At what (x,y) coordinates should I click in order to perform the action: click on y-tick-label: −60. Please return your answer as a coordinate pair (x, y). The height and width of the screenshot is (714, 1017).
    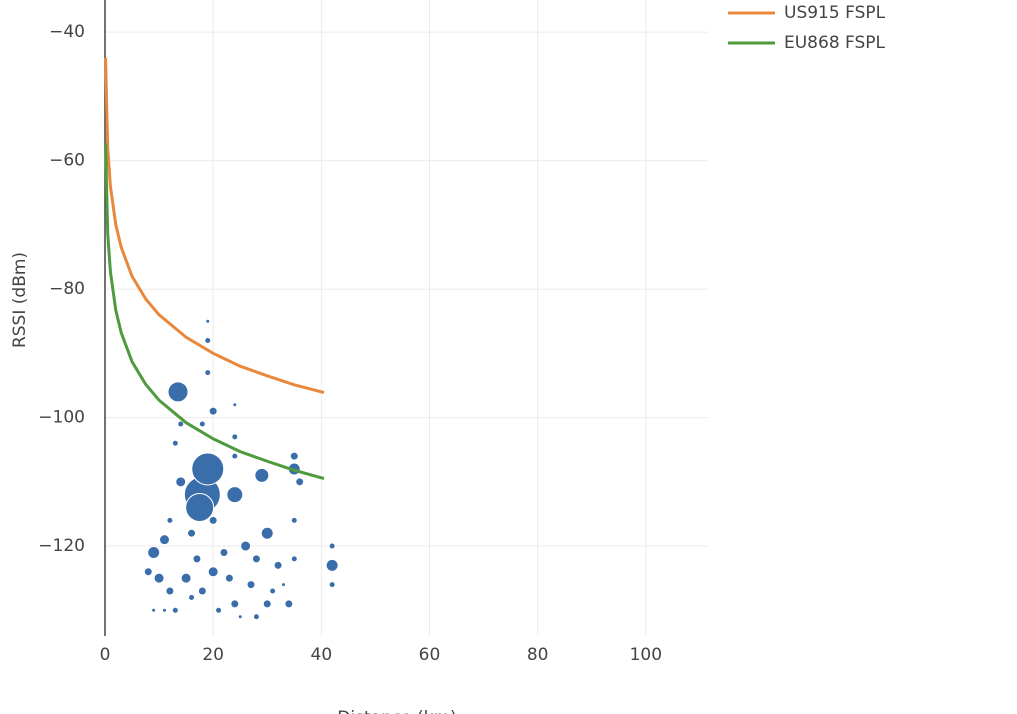
    Looking at the image, I should click on (67, 161).